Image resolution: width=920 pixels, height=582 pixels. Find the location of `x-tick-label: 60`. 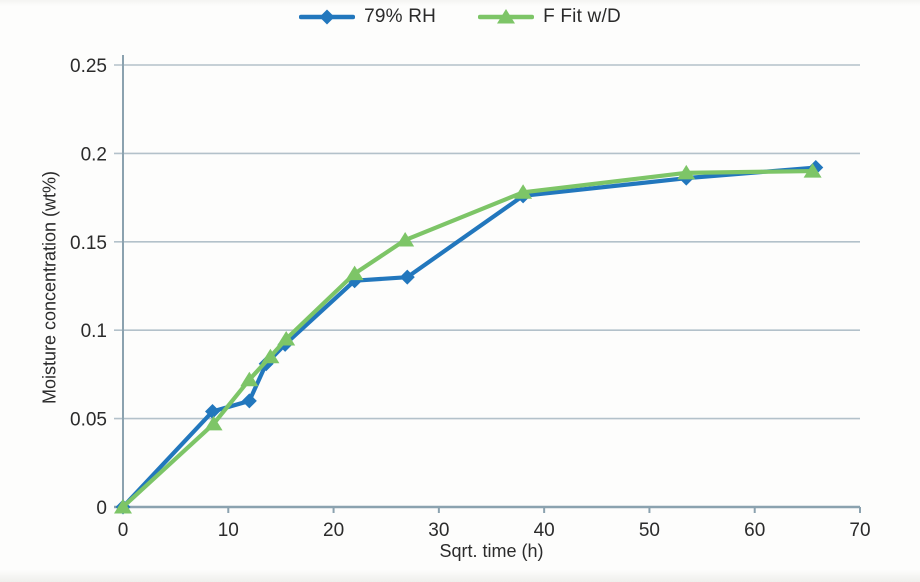

x-tick-label: 60 is located at coordinates (754, 530).